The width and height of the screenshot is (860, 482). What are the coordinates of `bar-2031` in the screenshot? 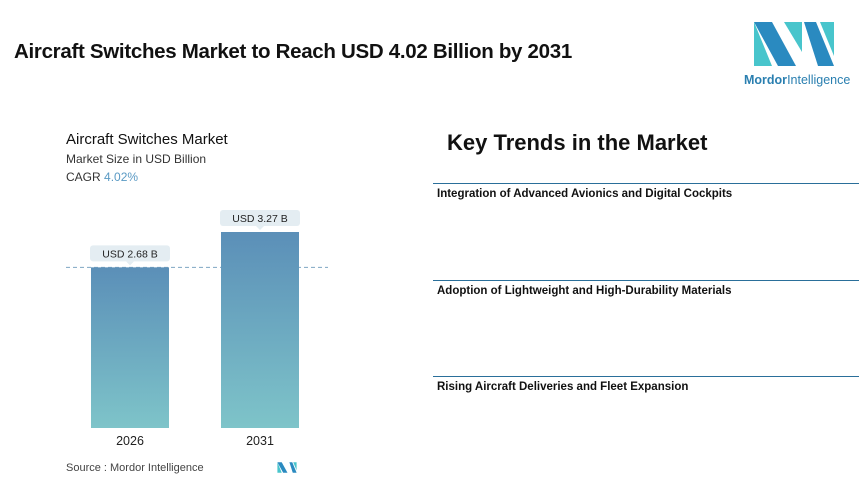 It's located at (260, 330).